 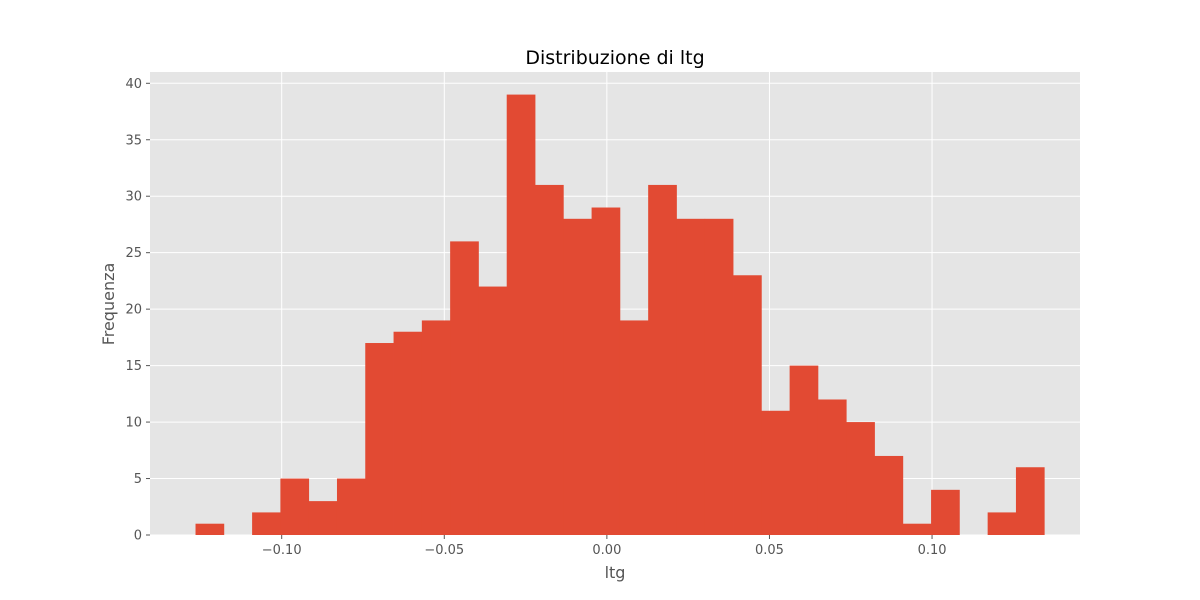 I want to click on y-axis-ticks: 0 5 10 15 20 25 30 35 40, so click(x=137, y=310).